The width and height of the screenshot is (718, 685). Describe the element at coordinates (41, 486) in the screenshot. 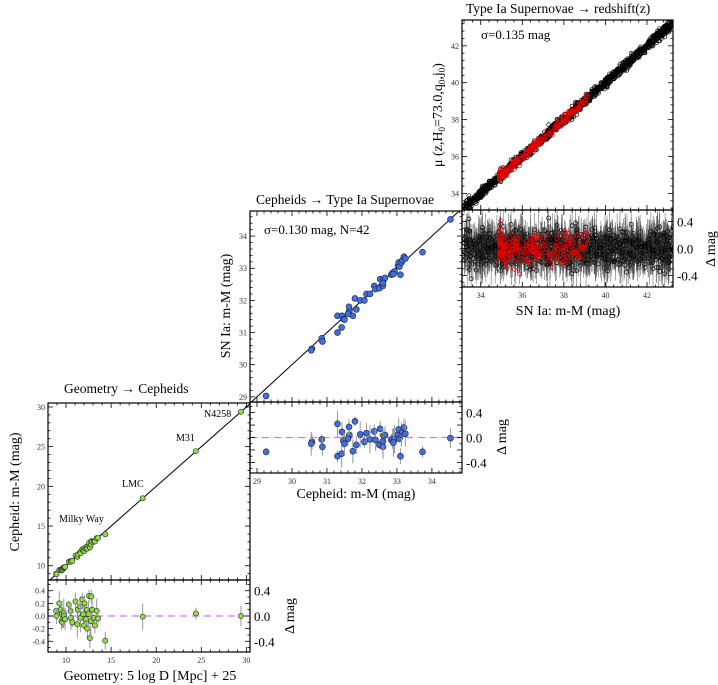

I see `y-tick-label: 20` at that location.